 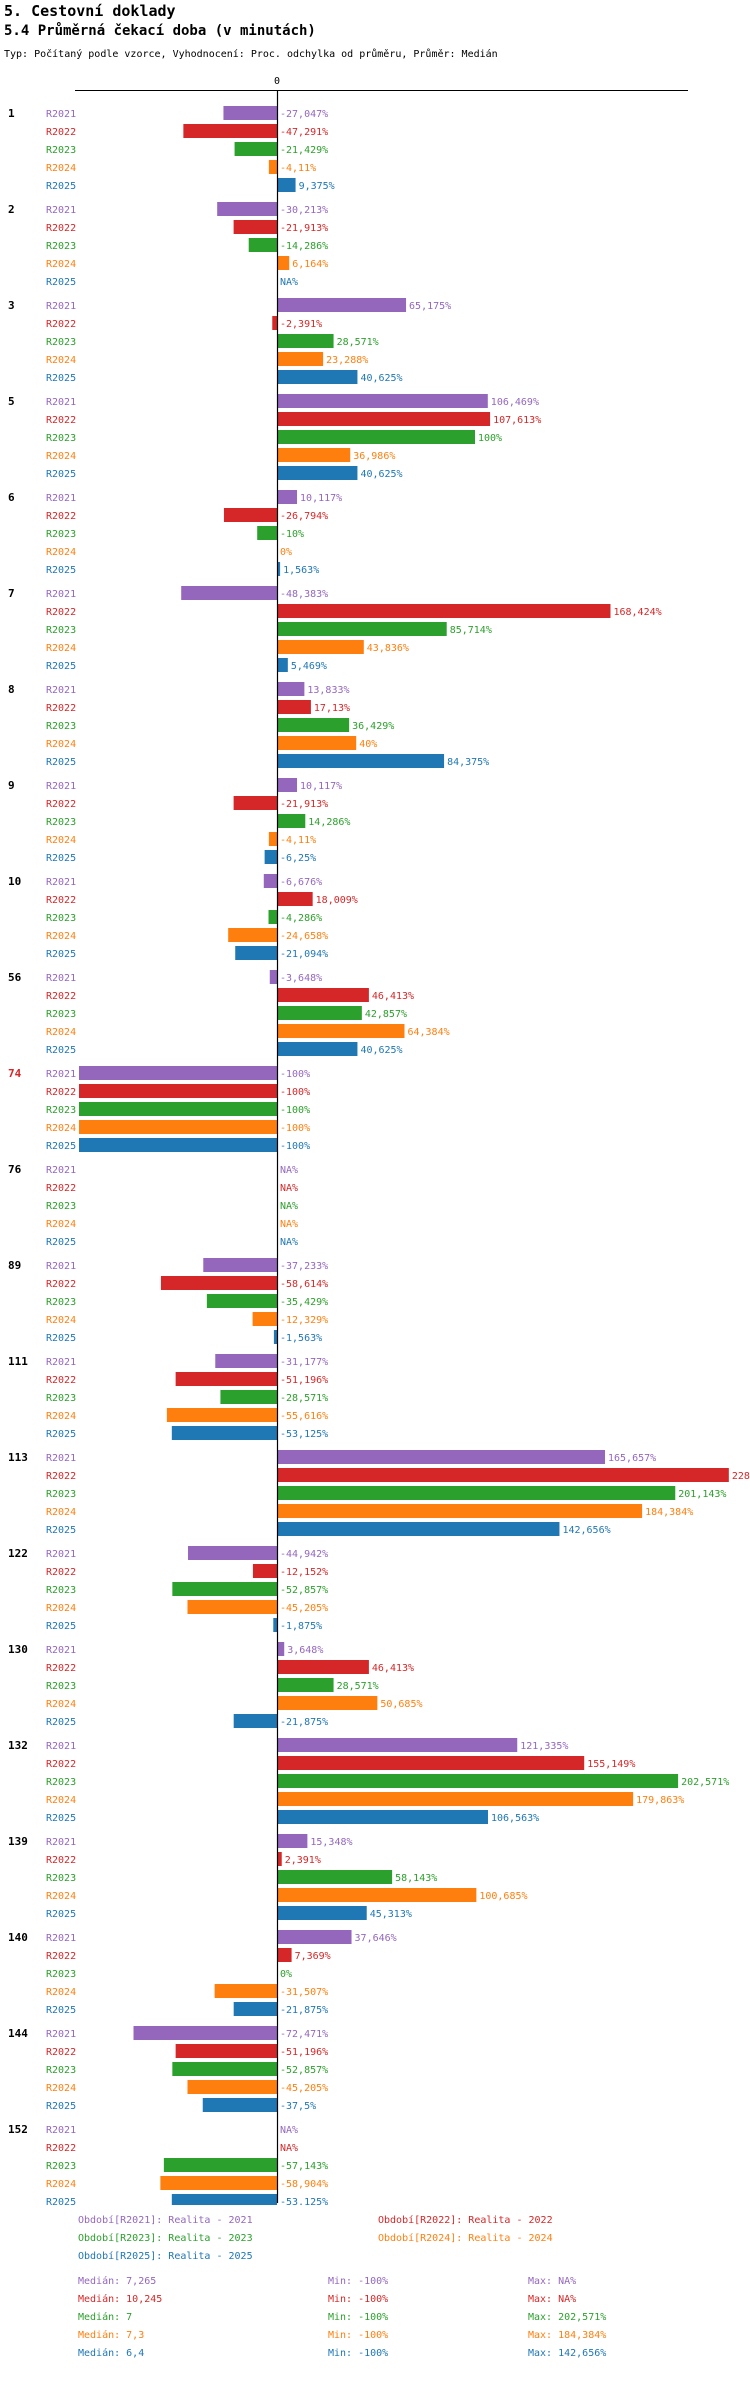 I want to click on value-label: -58,614%, so click(x=304, y=1284).